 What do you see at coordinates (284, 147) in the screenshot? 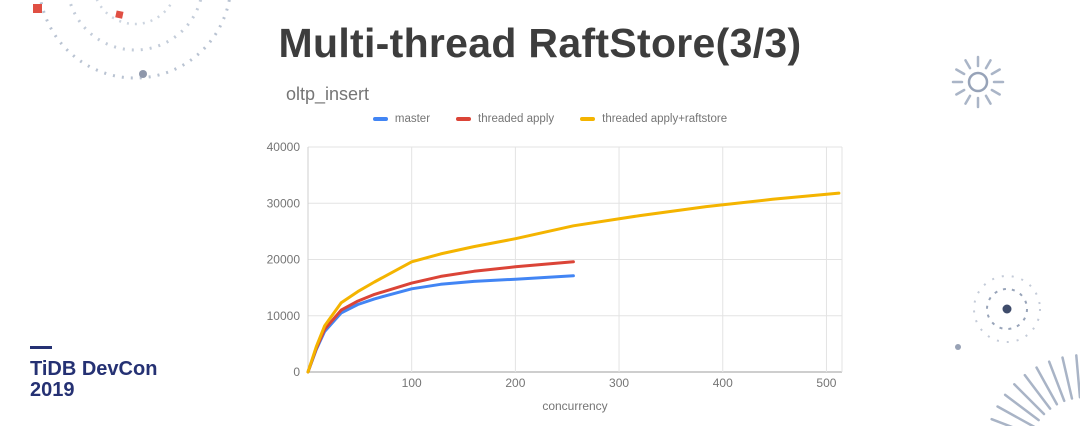
I see `svg-text: 40000` at bounding box center [284, 147].